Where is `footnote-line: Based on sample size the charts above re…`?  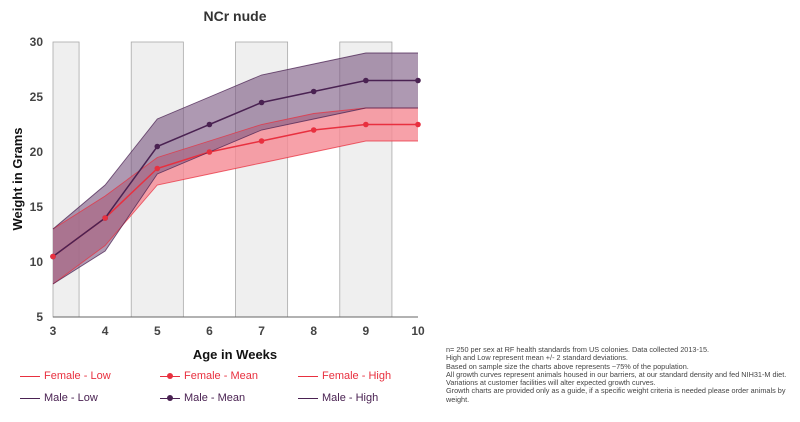 footnote-line: Based on sample size the charts above re… is located at coordinates (567, 366).